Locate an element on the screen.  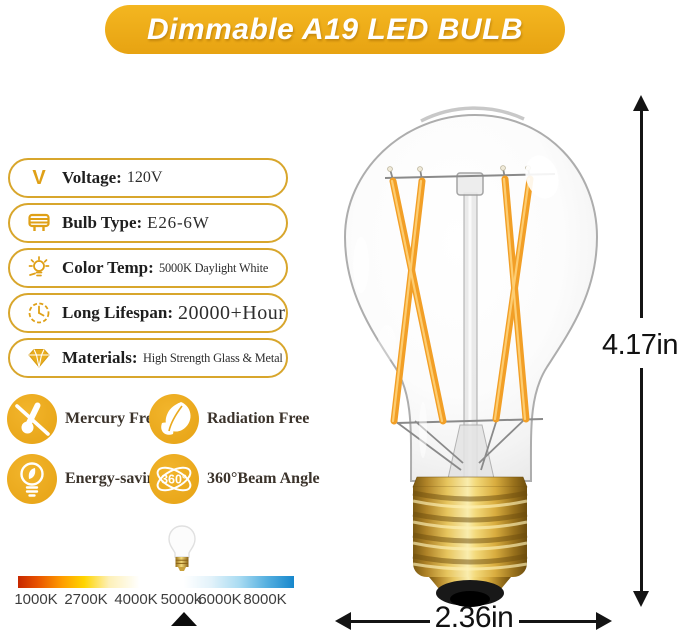
spec-row-bulb-type: Bulb Type: E26-6W is located at coordinates (148, 223).